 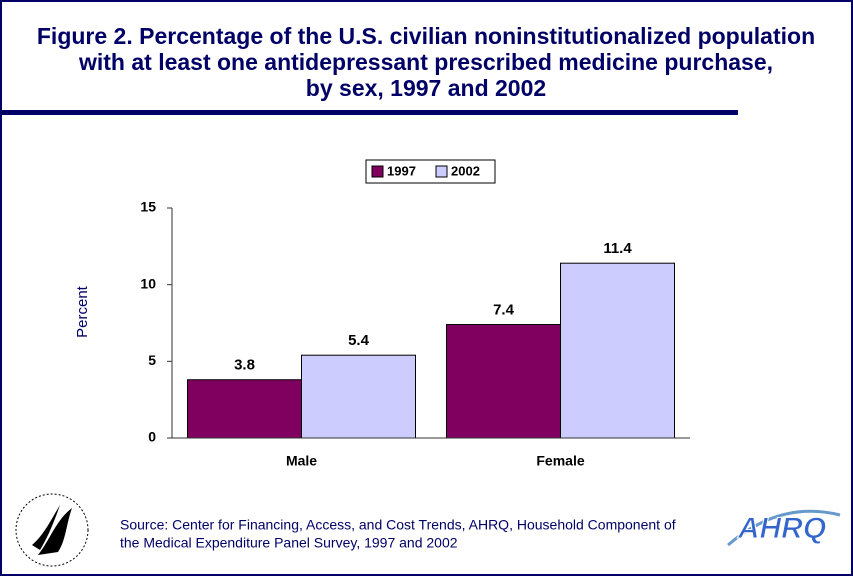 What do you see at coordinates (301, 461) in the screenshot?
I see `x-tick-label: Male` at bounding box center [301, 461].